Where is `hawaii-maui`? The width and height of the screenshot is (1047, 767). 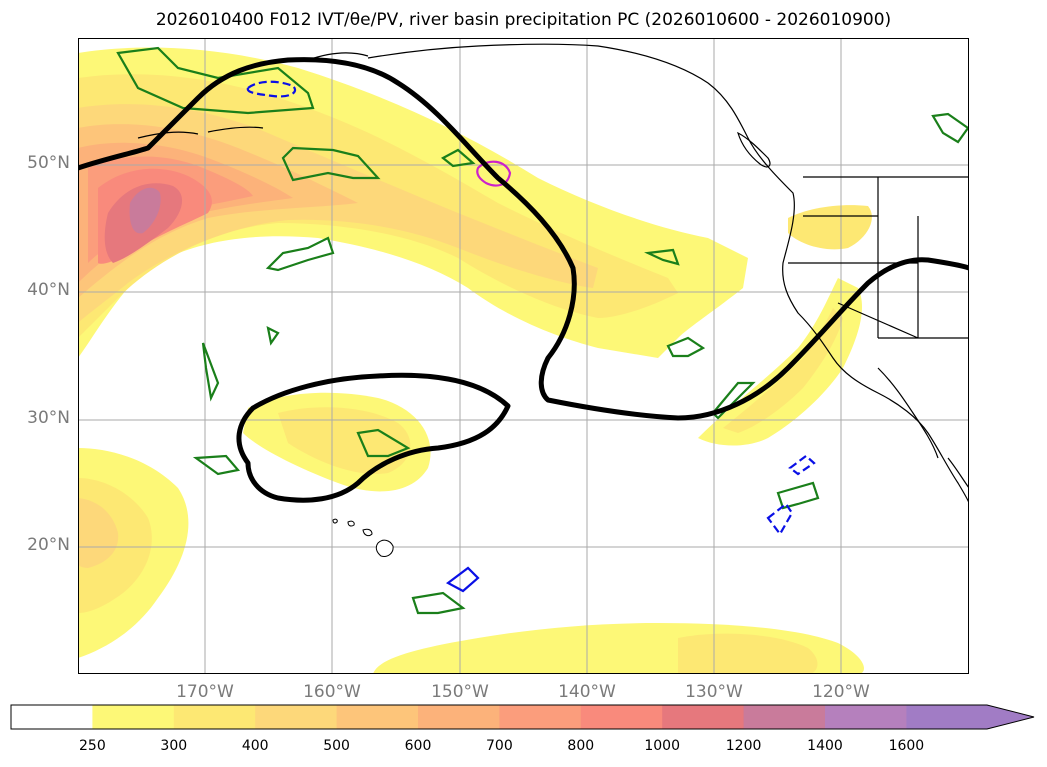
hawaii-maui is located at coordinates (367, 532).